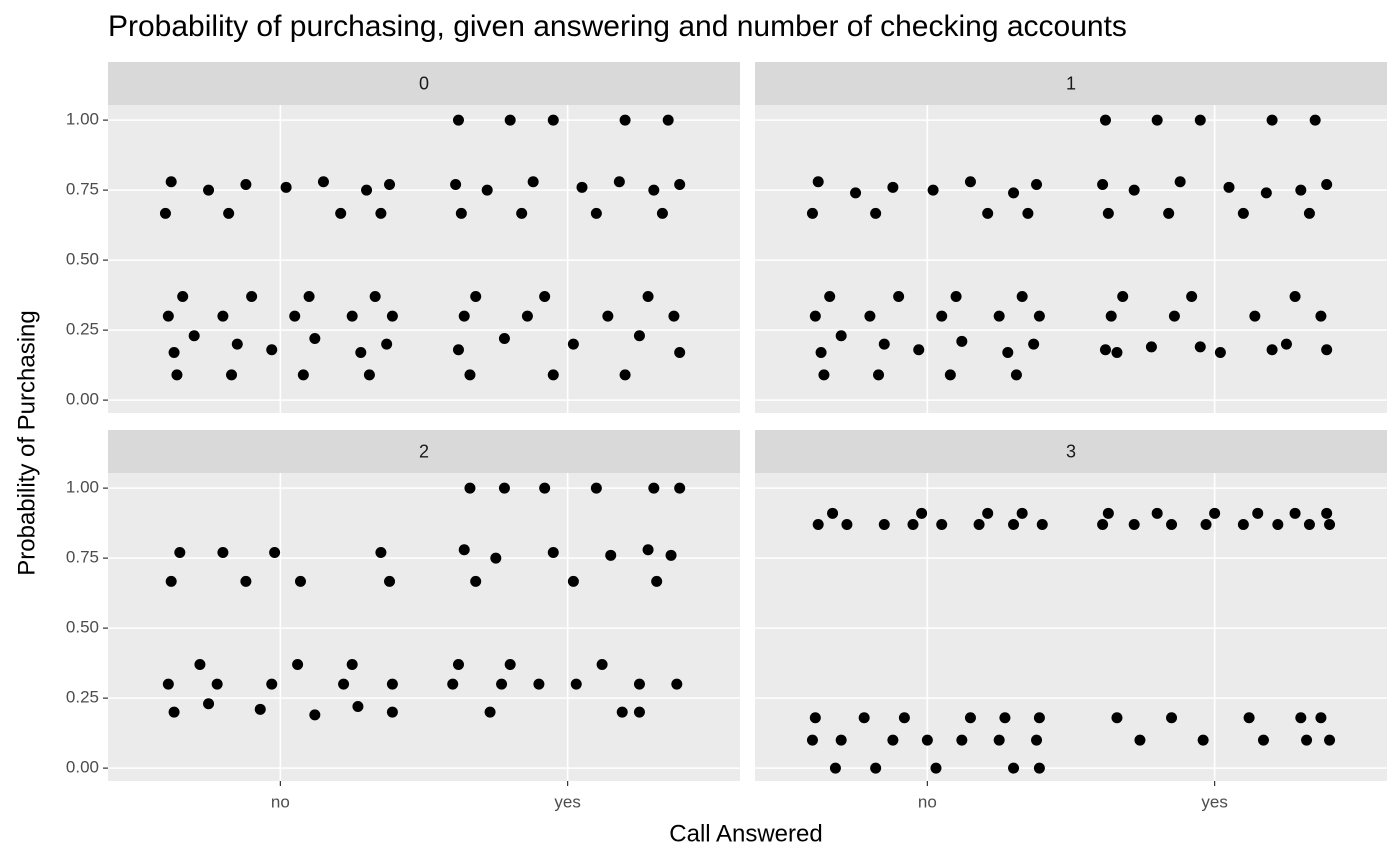 The width and height of the screenshot is (1400, 865). I want to click on x-tick-label: yes, so click(567, 801).